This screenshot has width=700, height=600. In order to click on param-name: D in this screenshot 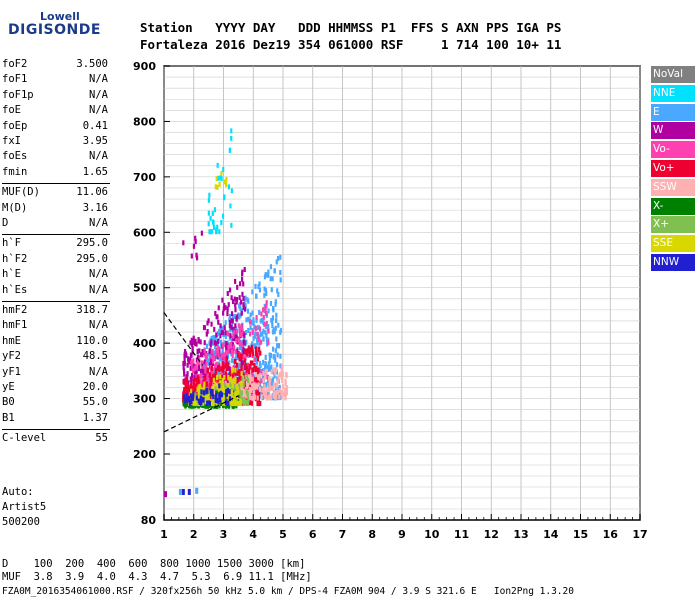, I will do `click(5, 223)`.